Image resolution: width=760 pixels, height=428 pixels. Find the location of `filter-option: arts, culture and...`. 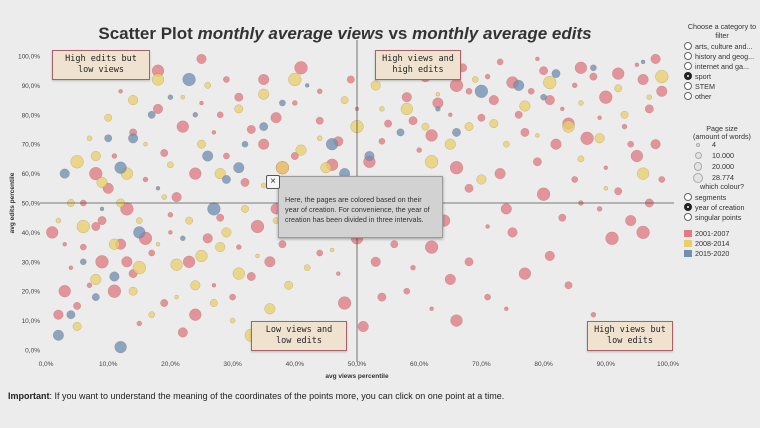

filter-option: arts, culture and... is located at coordinates (719, 46).